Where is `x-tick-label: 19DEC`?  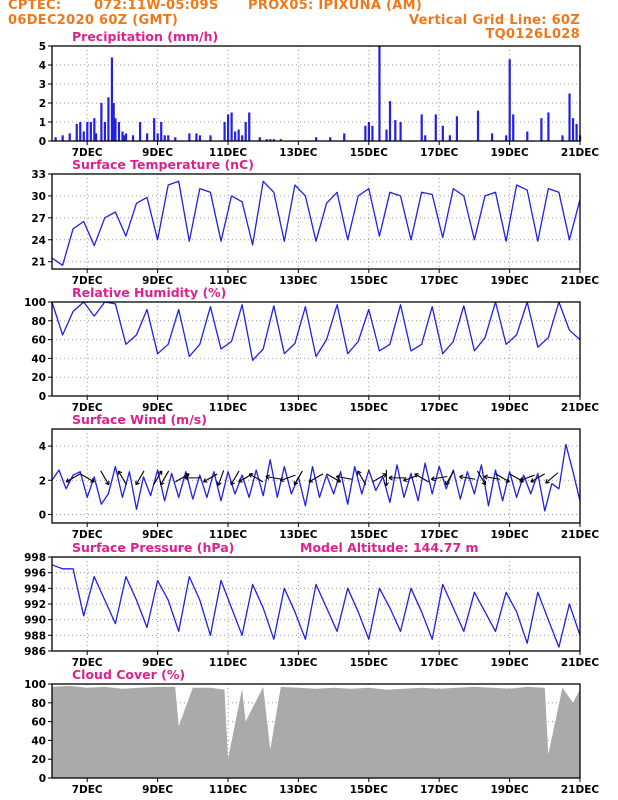 x-tick-label: 19DEC is located at coordinates (509, 153).